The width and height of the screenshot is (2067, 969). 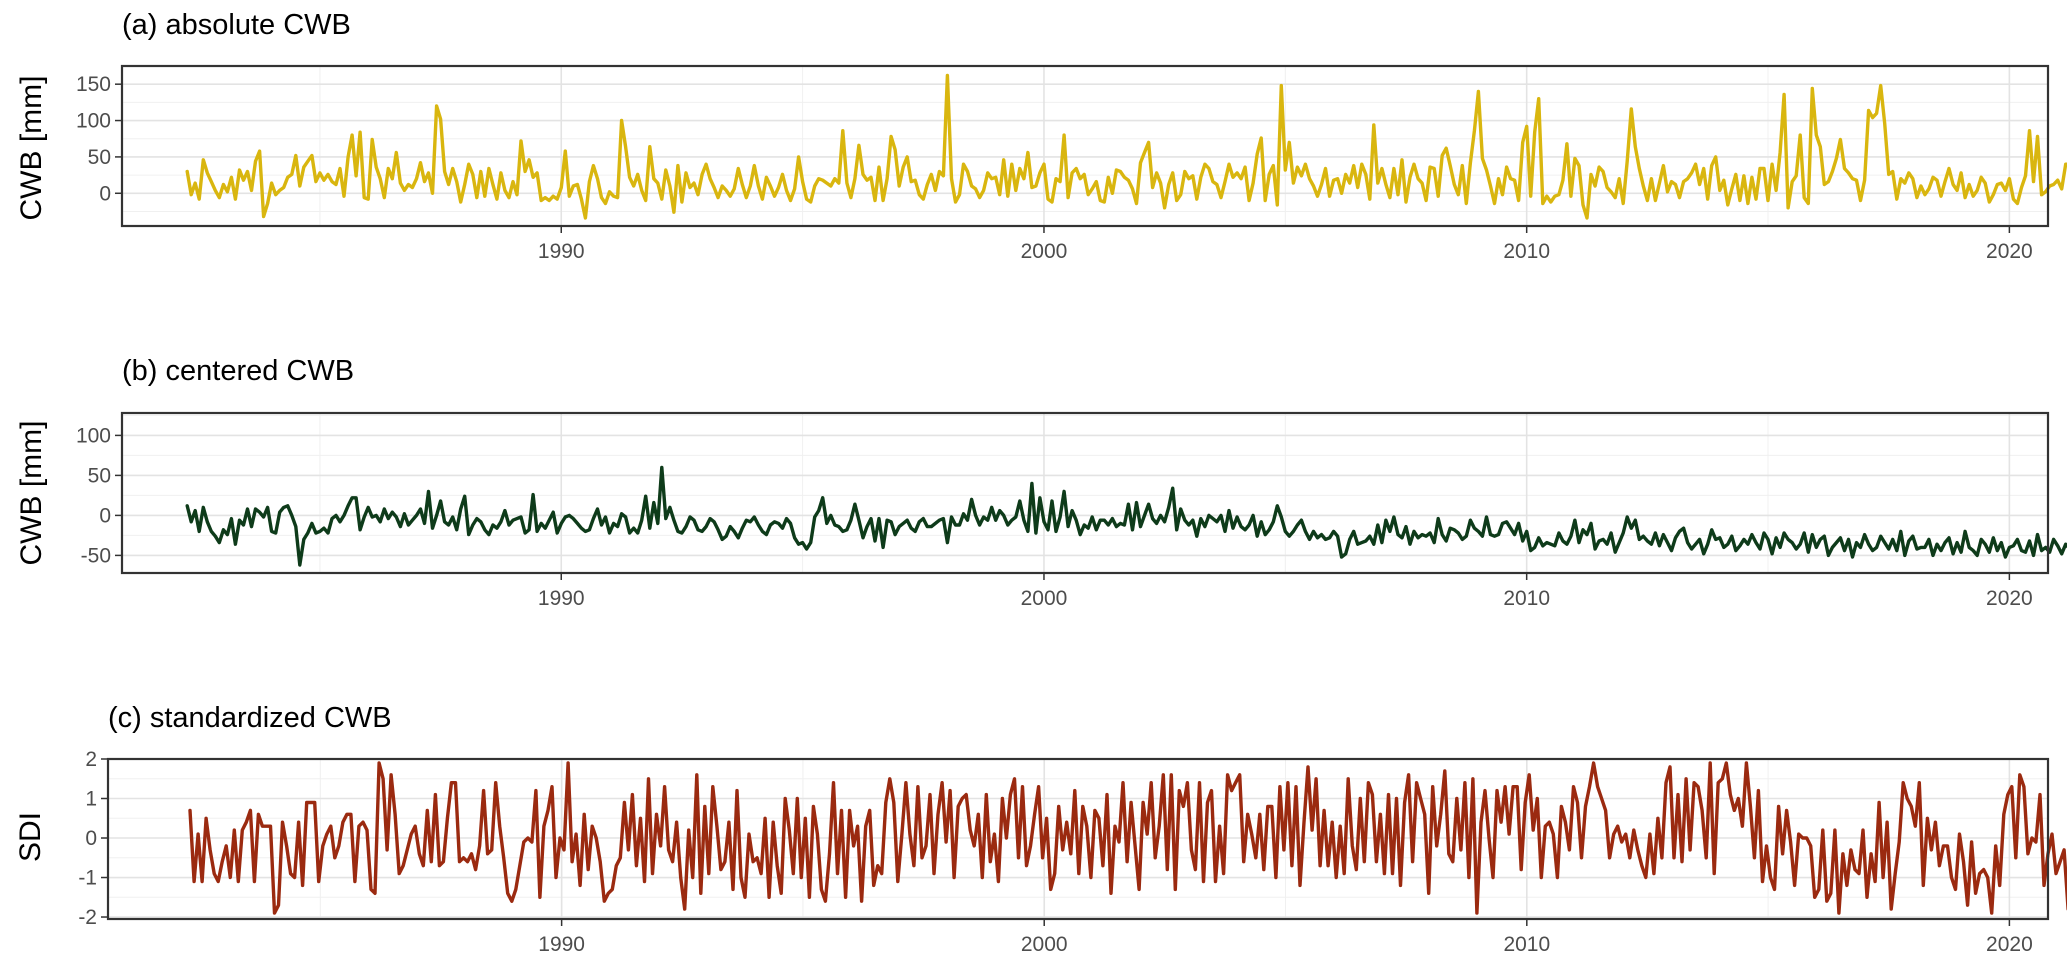 I want to click on panel-a-y-axis-label: CWB [mm], so click(x=31, y=148).